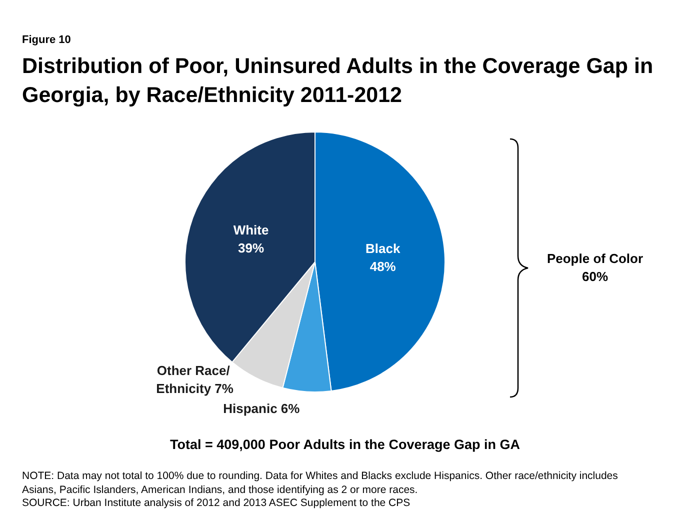 This screenshot has height=525, width=690. Describe the element at coordinates (195, 379) in the screenshot. I see `slice-label: Other Race/ Ethnicity 7%` at that location.